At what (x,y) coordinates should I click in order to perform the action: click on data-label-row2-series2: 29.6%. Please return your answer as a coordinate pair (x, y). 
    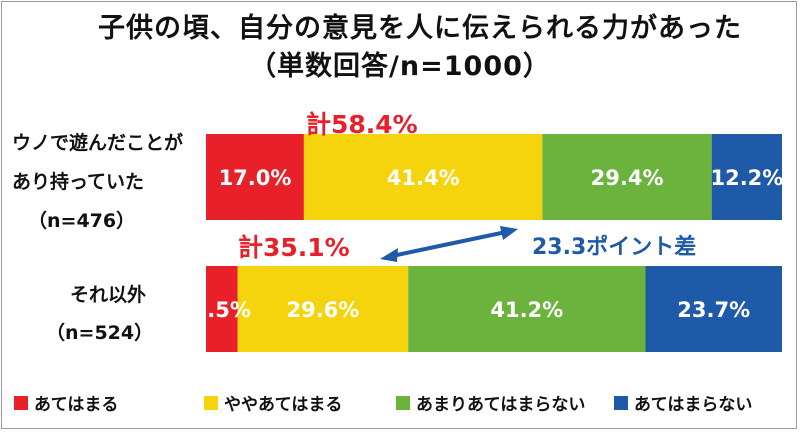
    Looking at the image, I should click on (322, 310).